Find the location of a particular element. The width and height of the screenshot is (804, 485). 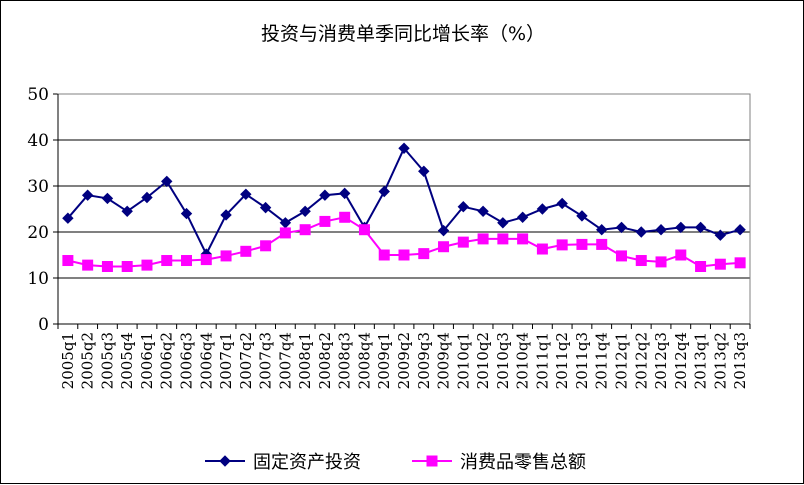

y-tick-label: 40 is located at coordinates (38, 141).